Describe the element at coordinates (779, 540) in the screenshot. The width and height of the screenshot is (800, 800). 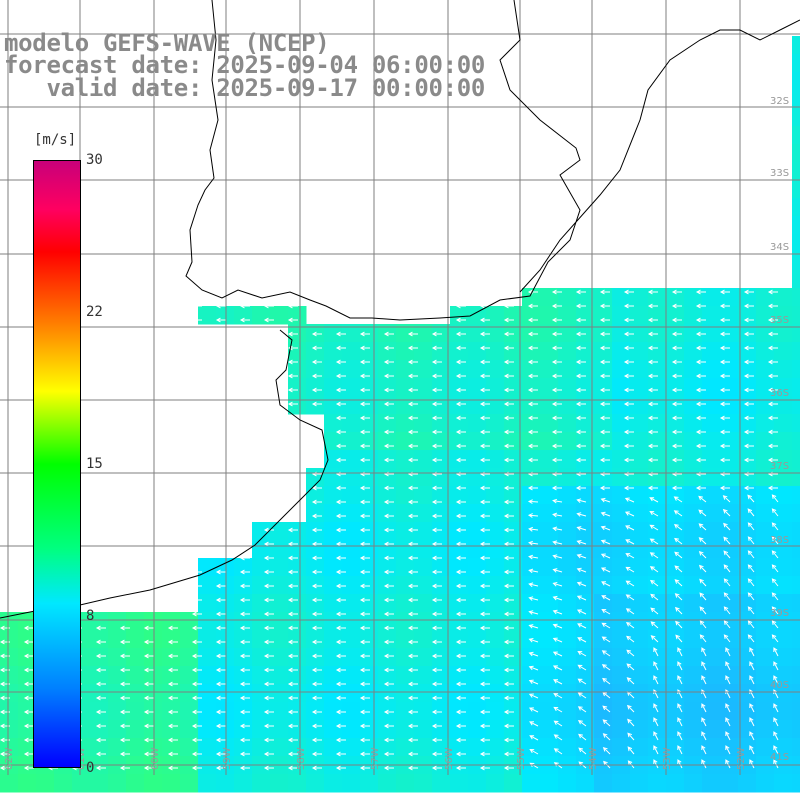
I see `lat-label: 38S` at that location.